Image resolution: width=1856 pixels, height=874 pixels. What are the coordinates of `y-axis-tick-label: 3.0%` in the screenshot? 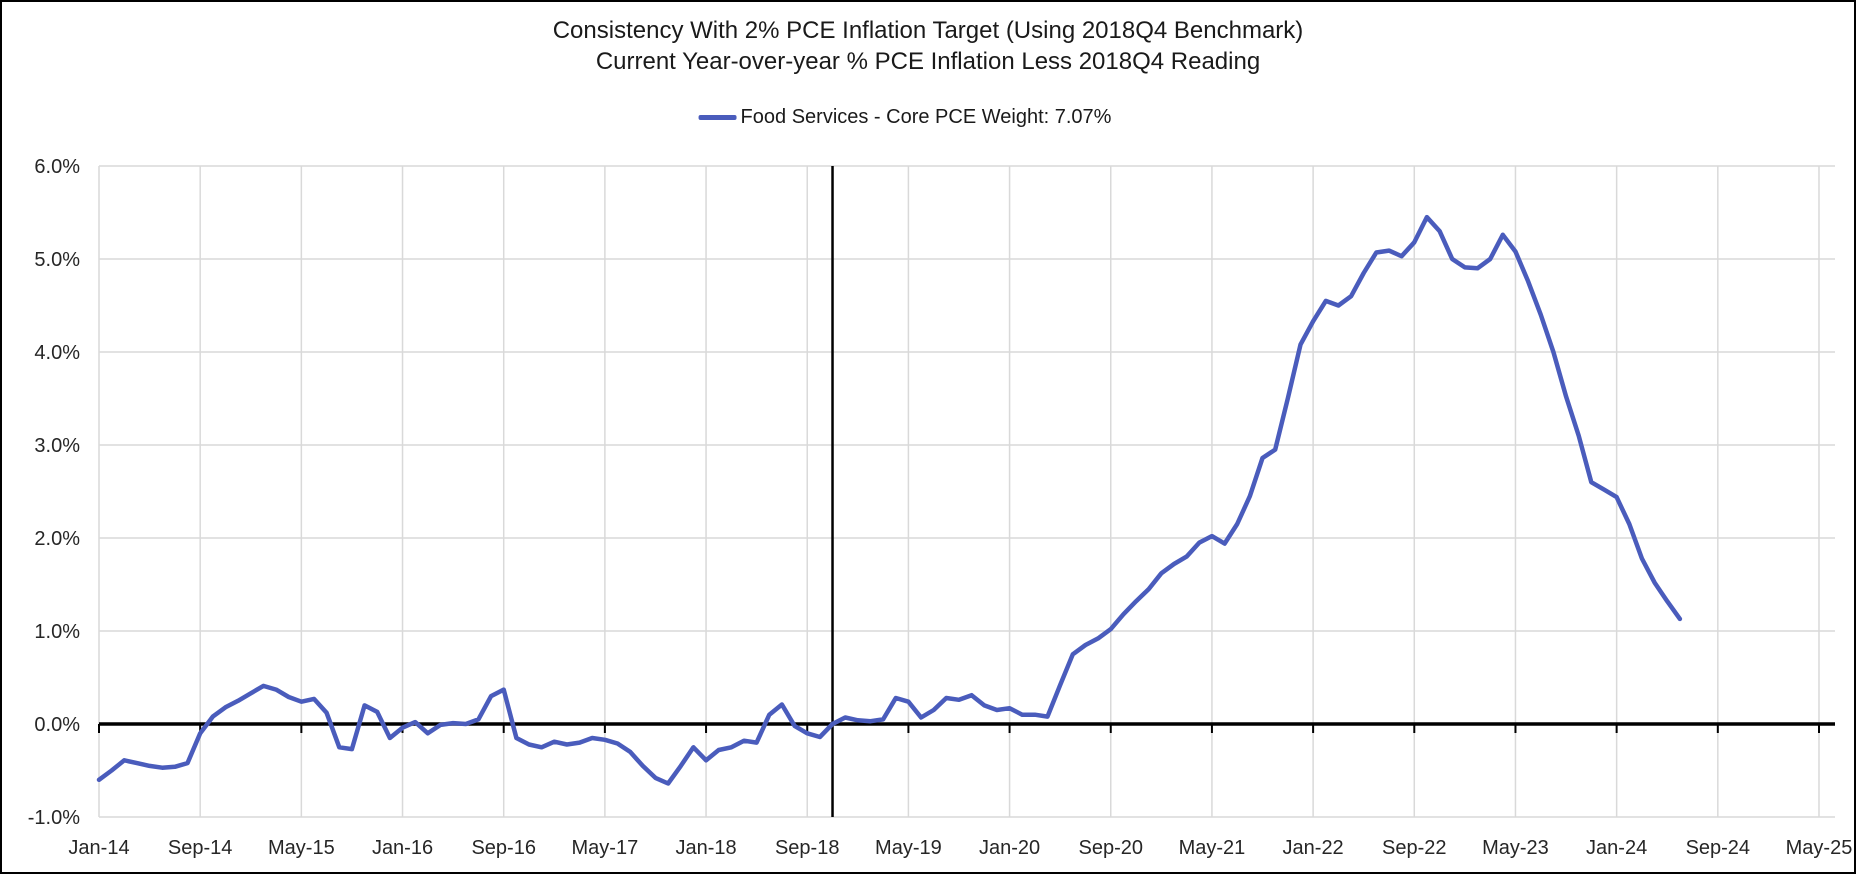 It's located at (57, 446).